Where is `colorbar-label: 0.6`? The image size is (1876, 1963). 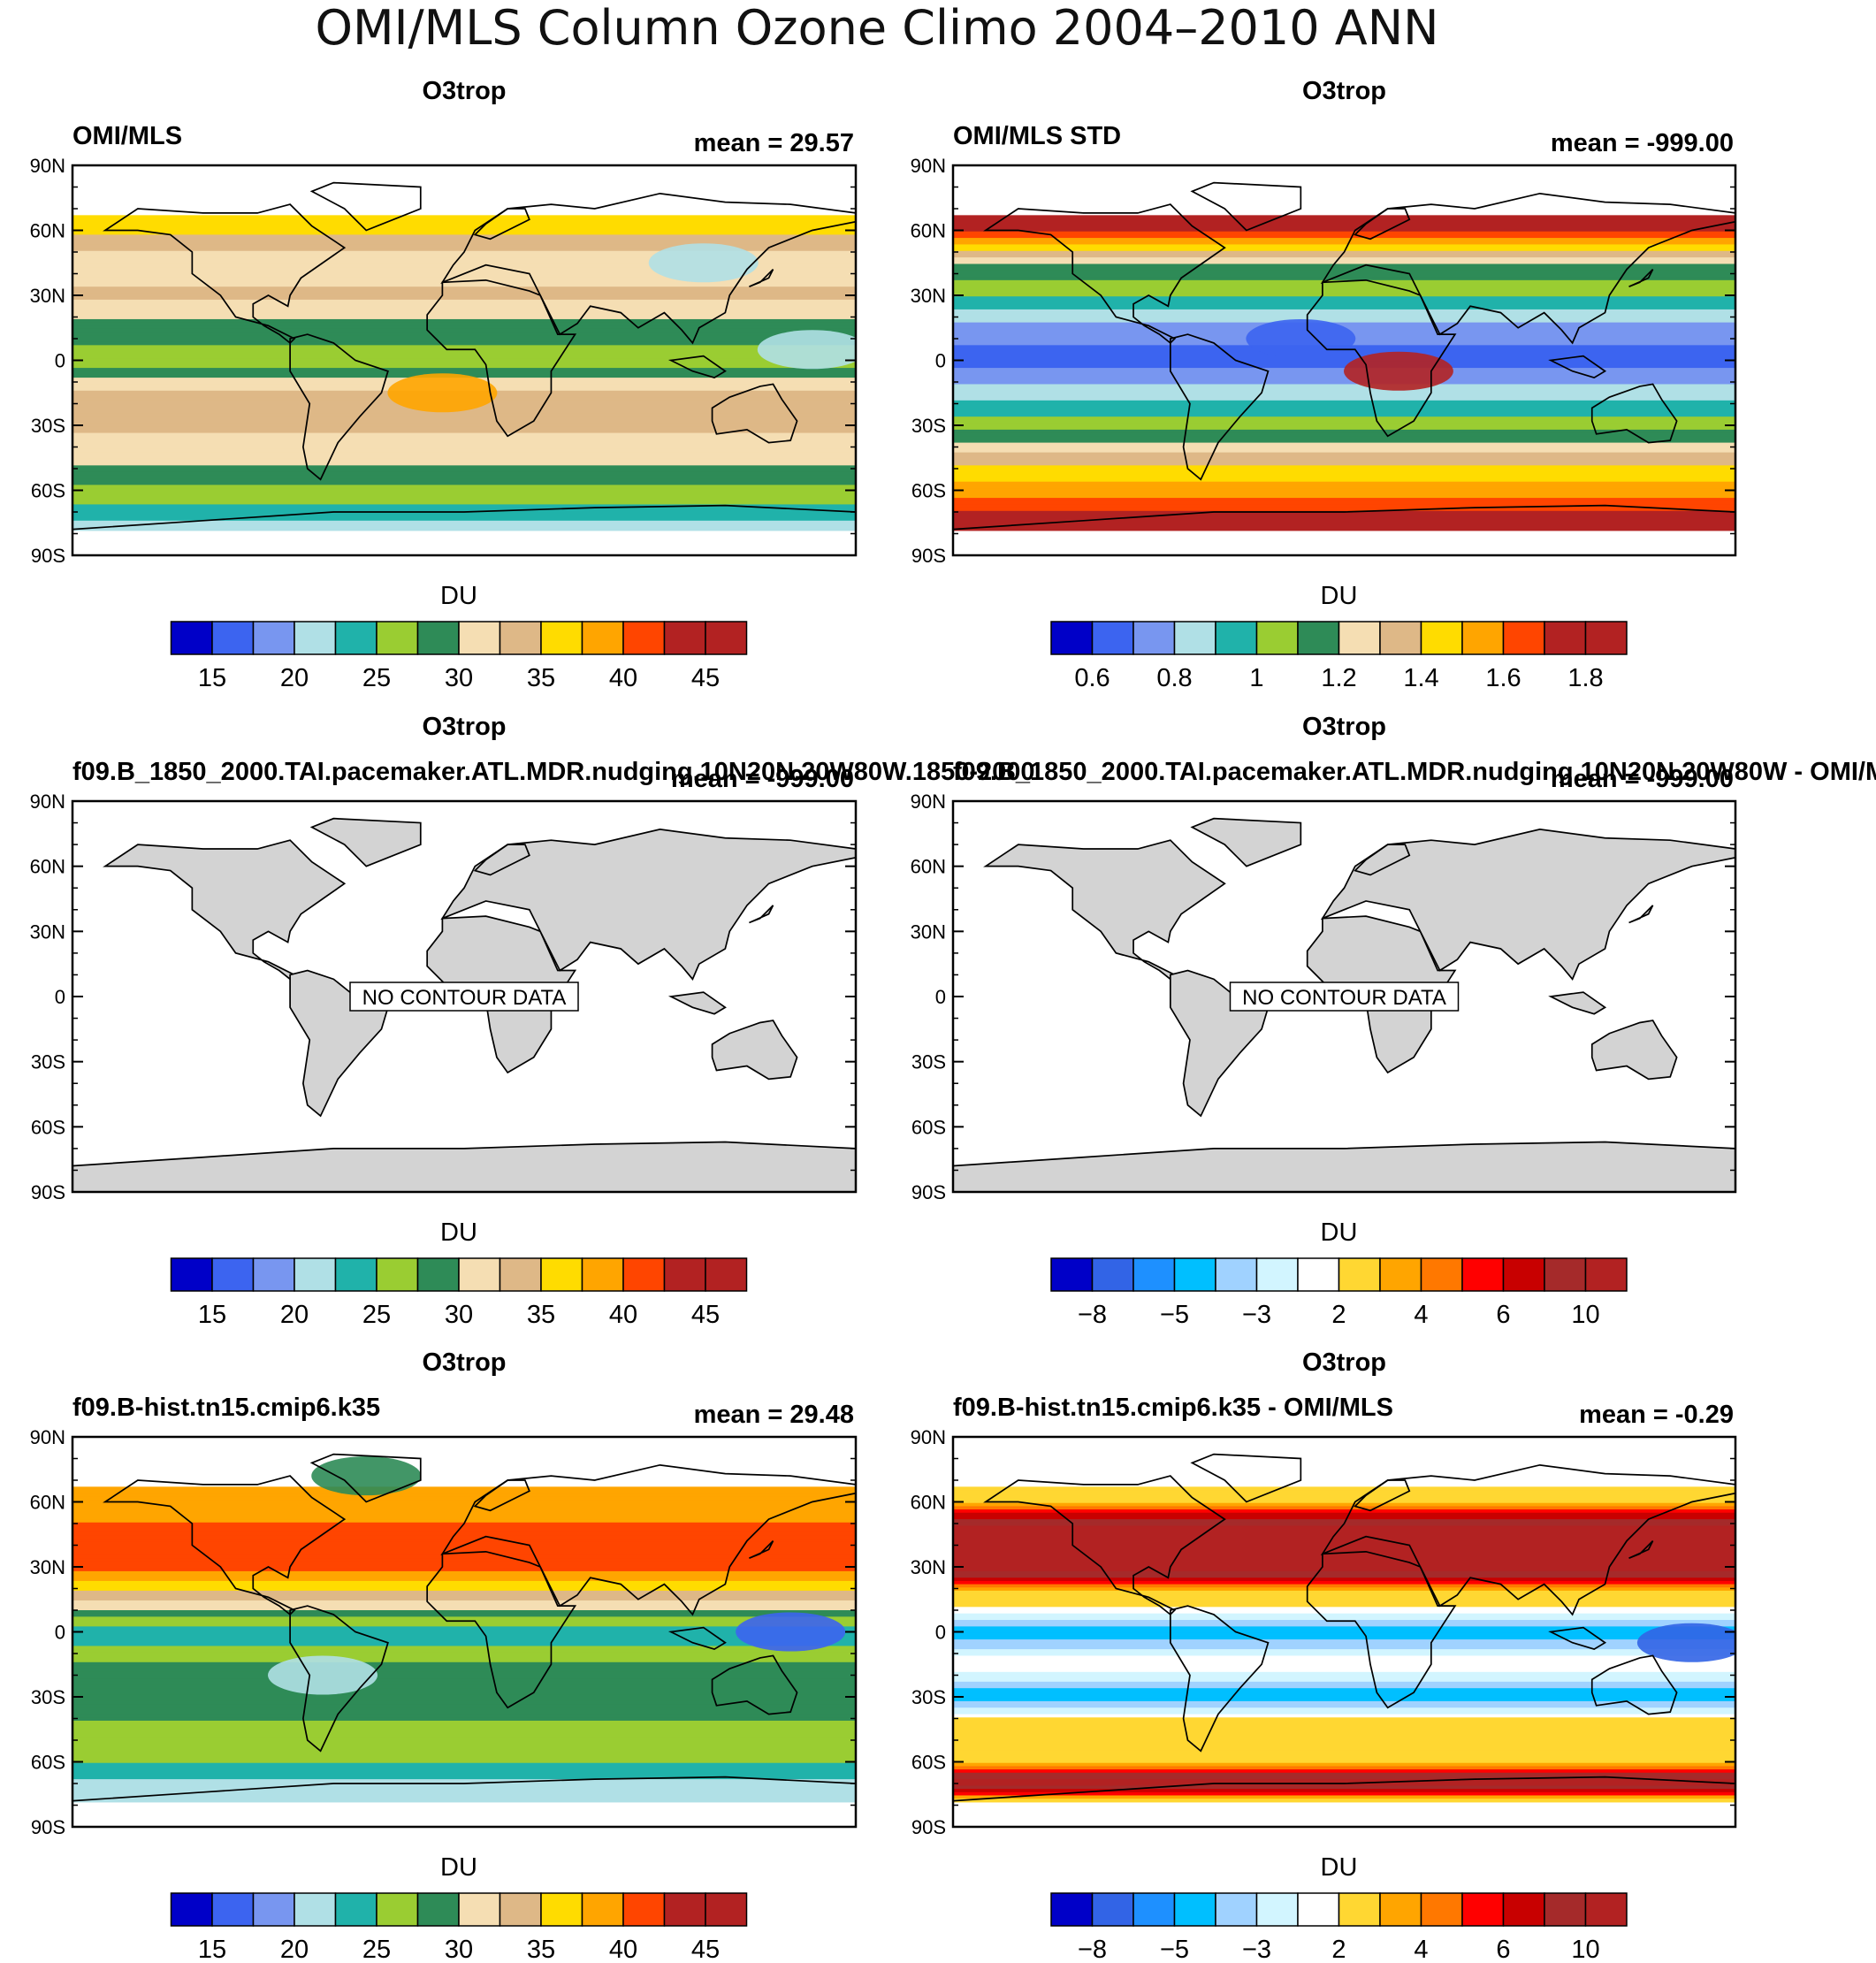 colorbar-label: 0.6 is located at coordinates (1092, 678).